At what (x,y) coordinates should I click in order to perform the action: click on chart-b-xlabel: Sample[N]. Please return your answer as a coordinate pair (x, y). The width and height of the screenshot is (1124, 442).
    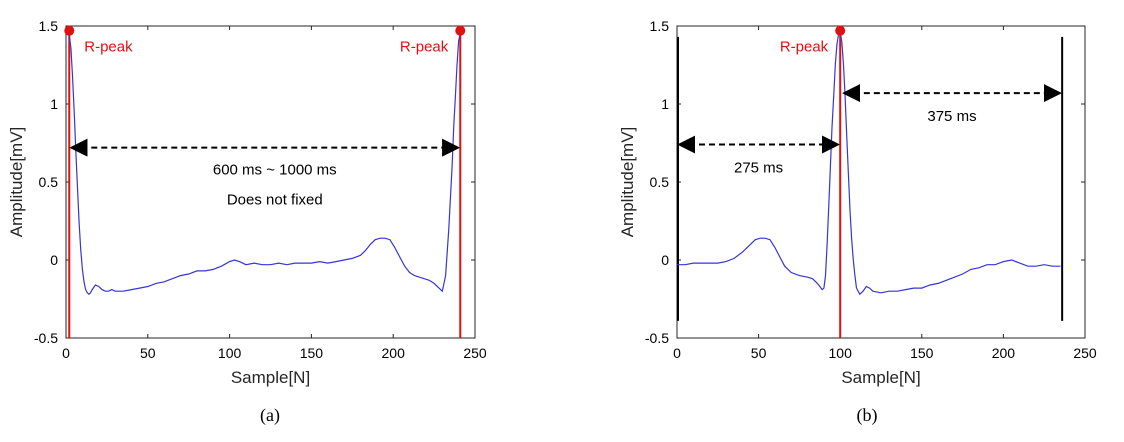
    Looking at the image, I should click on (880, 377).